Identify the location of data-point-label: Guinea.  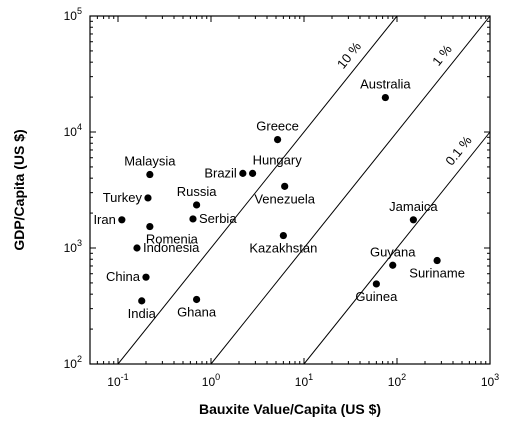
(376, 296).